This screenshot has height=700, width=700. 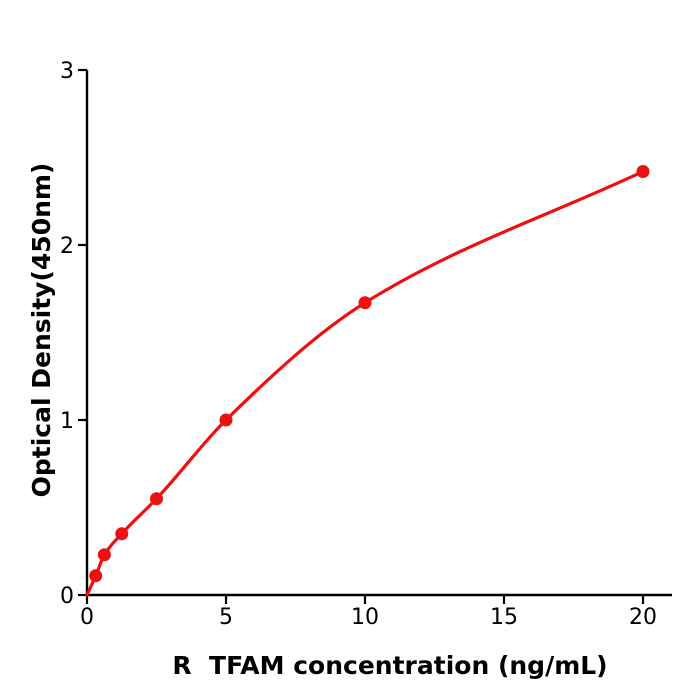 I want to click on x-tick-label: 10, so click(x=365, y=617).